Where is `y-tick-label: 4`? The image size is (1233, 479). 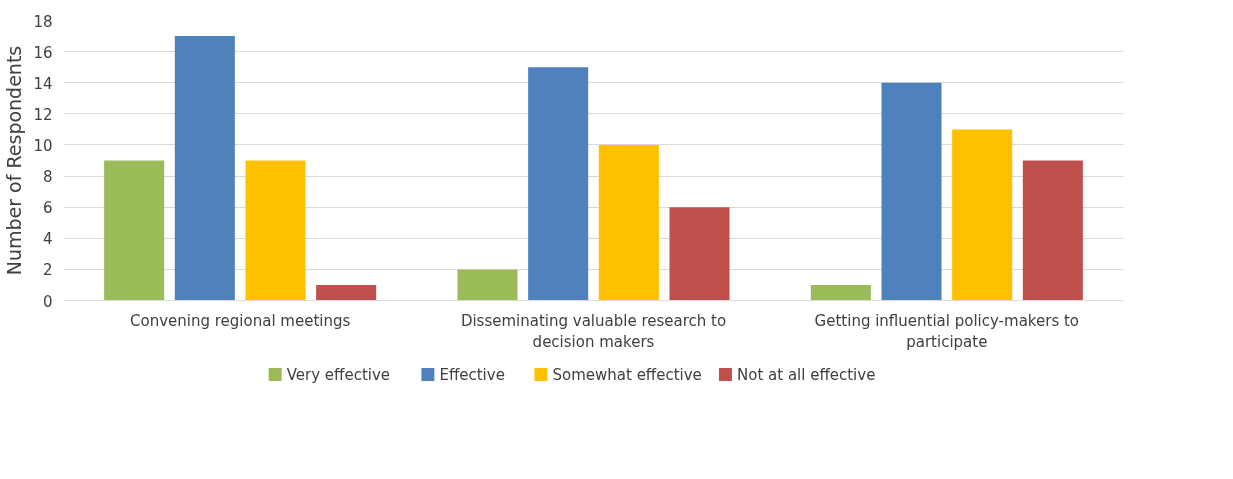 y-tick-label: 4 is located at coordinates (47, 239).